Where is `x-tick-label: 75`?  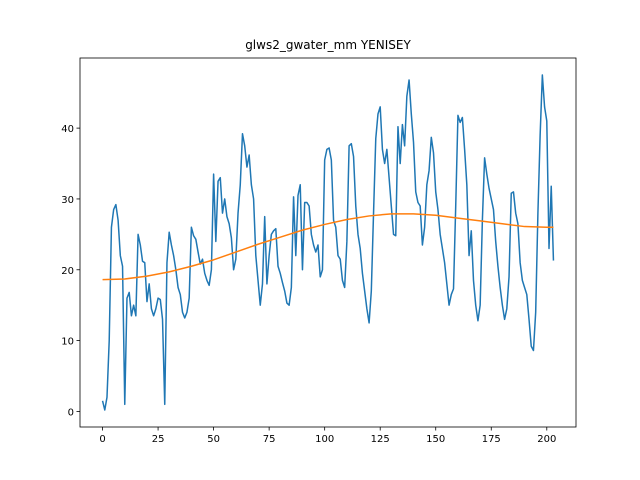 x-tick-label: 75 is located at coordinates (269, 439).